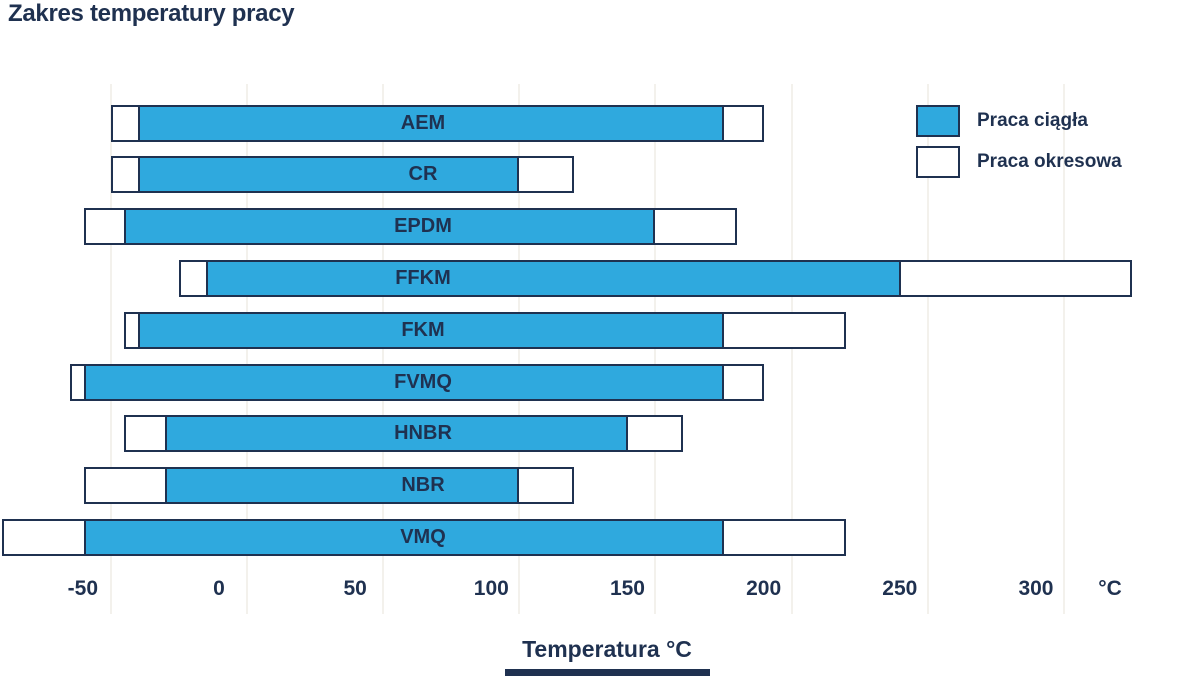 The width and height of the screenshot is (1200, 676). I want to click on legend-label-continuous: Praca ciągła, so click(1032, 120).